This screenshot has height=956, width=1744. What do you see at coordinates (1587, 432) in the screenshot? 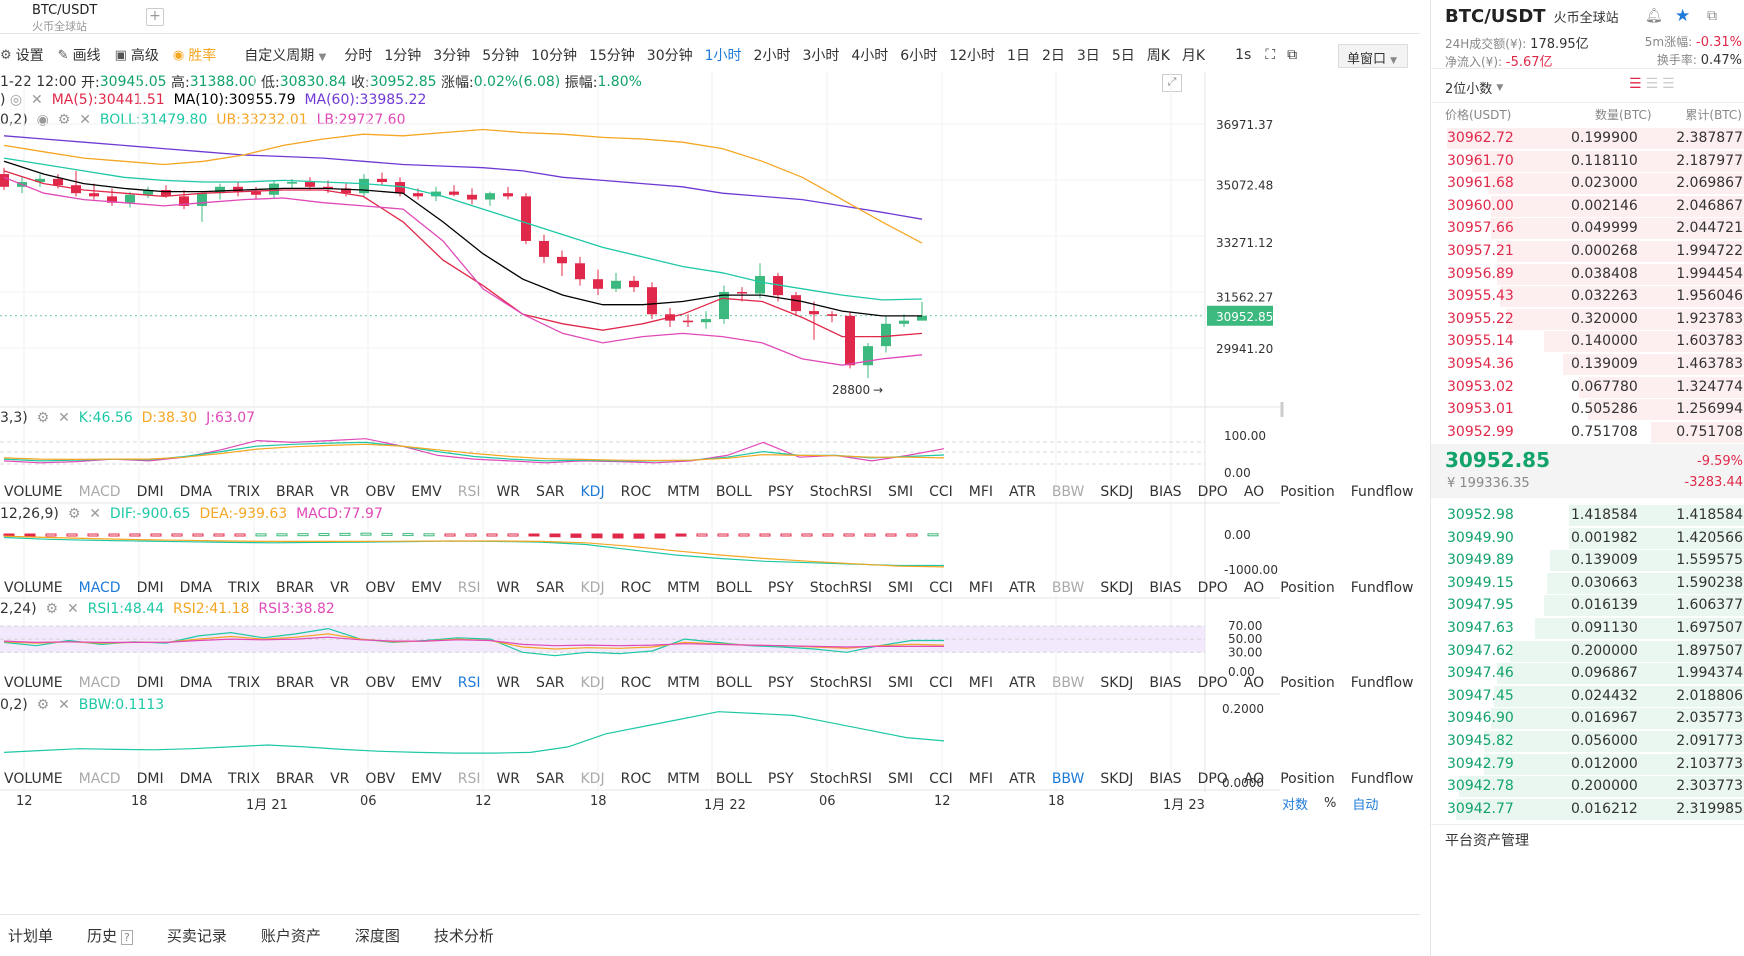
I see `ask-row: 30952.99 0.751708 0.751708` at bounding box center [1587, 432].